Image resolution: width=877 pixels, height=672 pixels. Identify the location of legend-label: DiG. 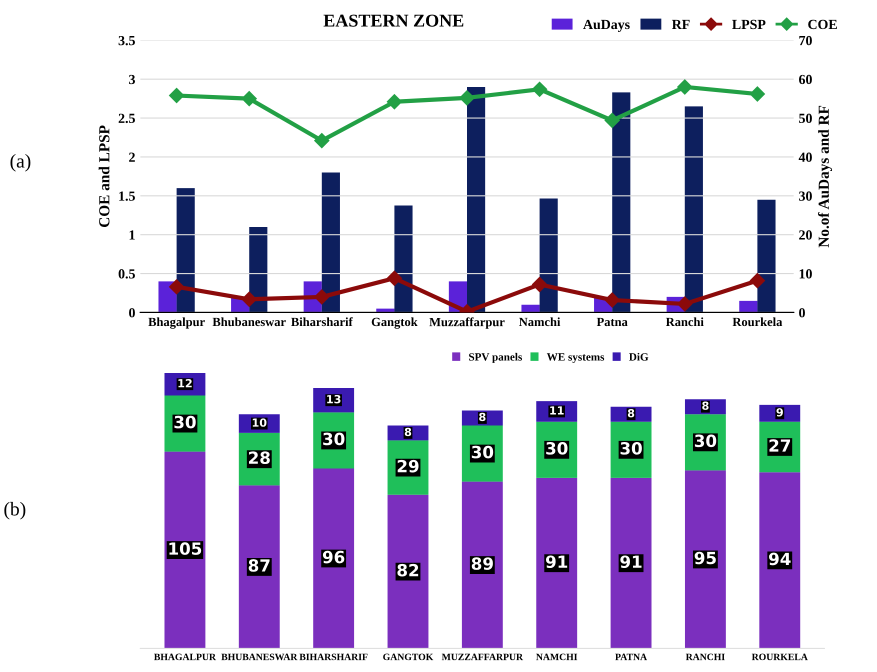
(638, 356).